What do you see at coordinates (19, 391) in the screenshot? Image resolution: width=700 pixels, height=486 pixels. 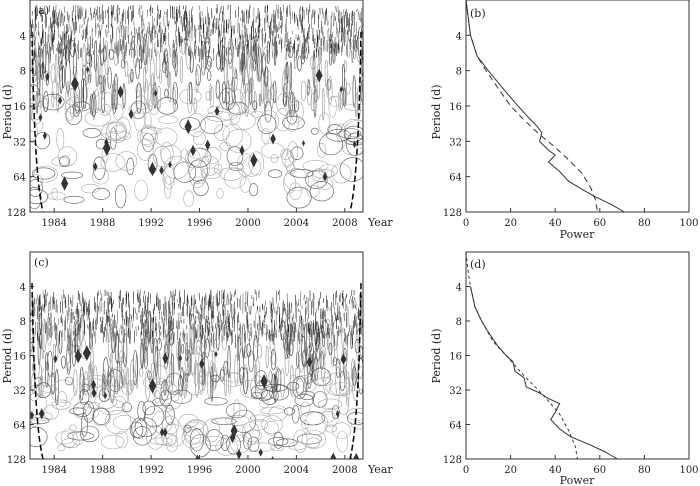 I see `y-tick-label: 32` at bounding box center [19, 391].